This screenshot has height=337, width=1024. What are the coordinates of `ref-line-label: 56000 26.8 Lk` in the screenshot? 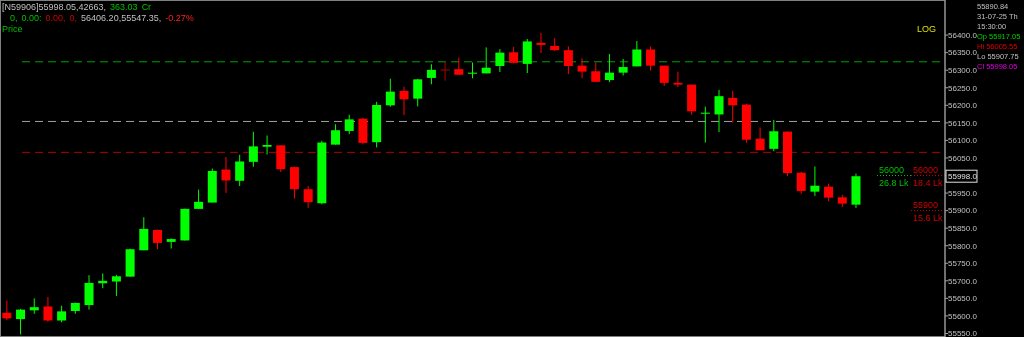 It's located at (894, 176).